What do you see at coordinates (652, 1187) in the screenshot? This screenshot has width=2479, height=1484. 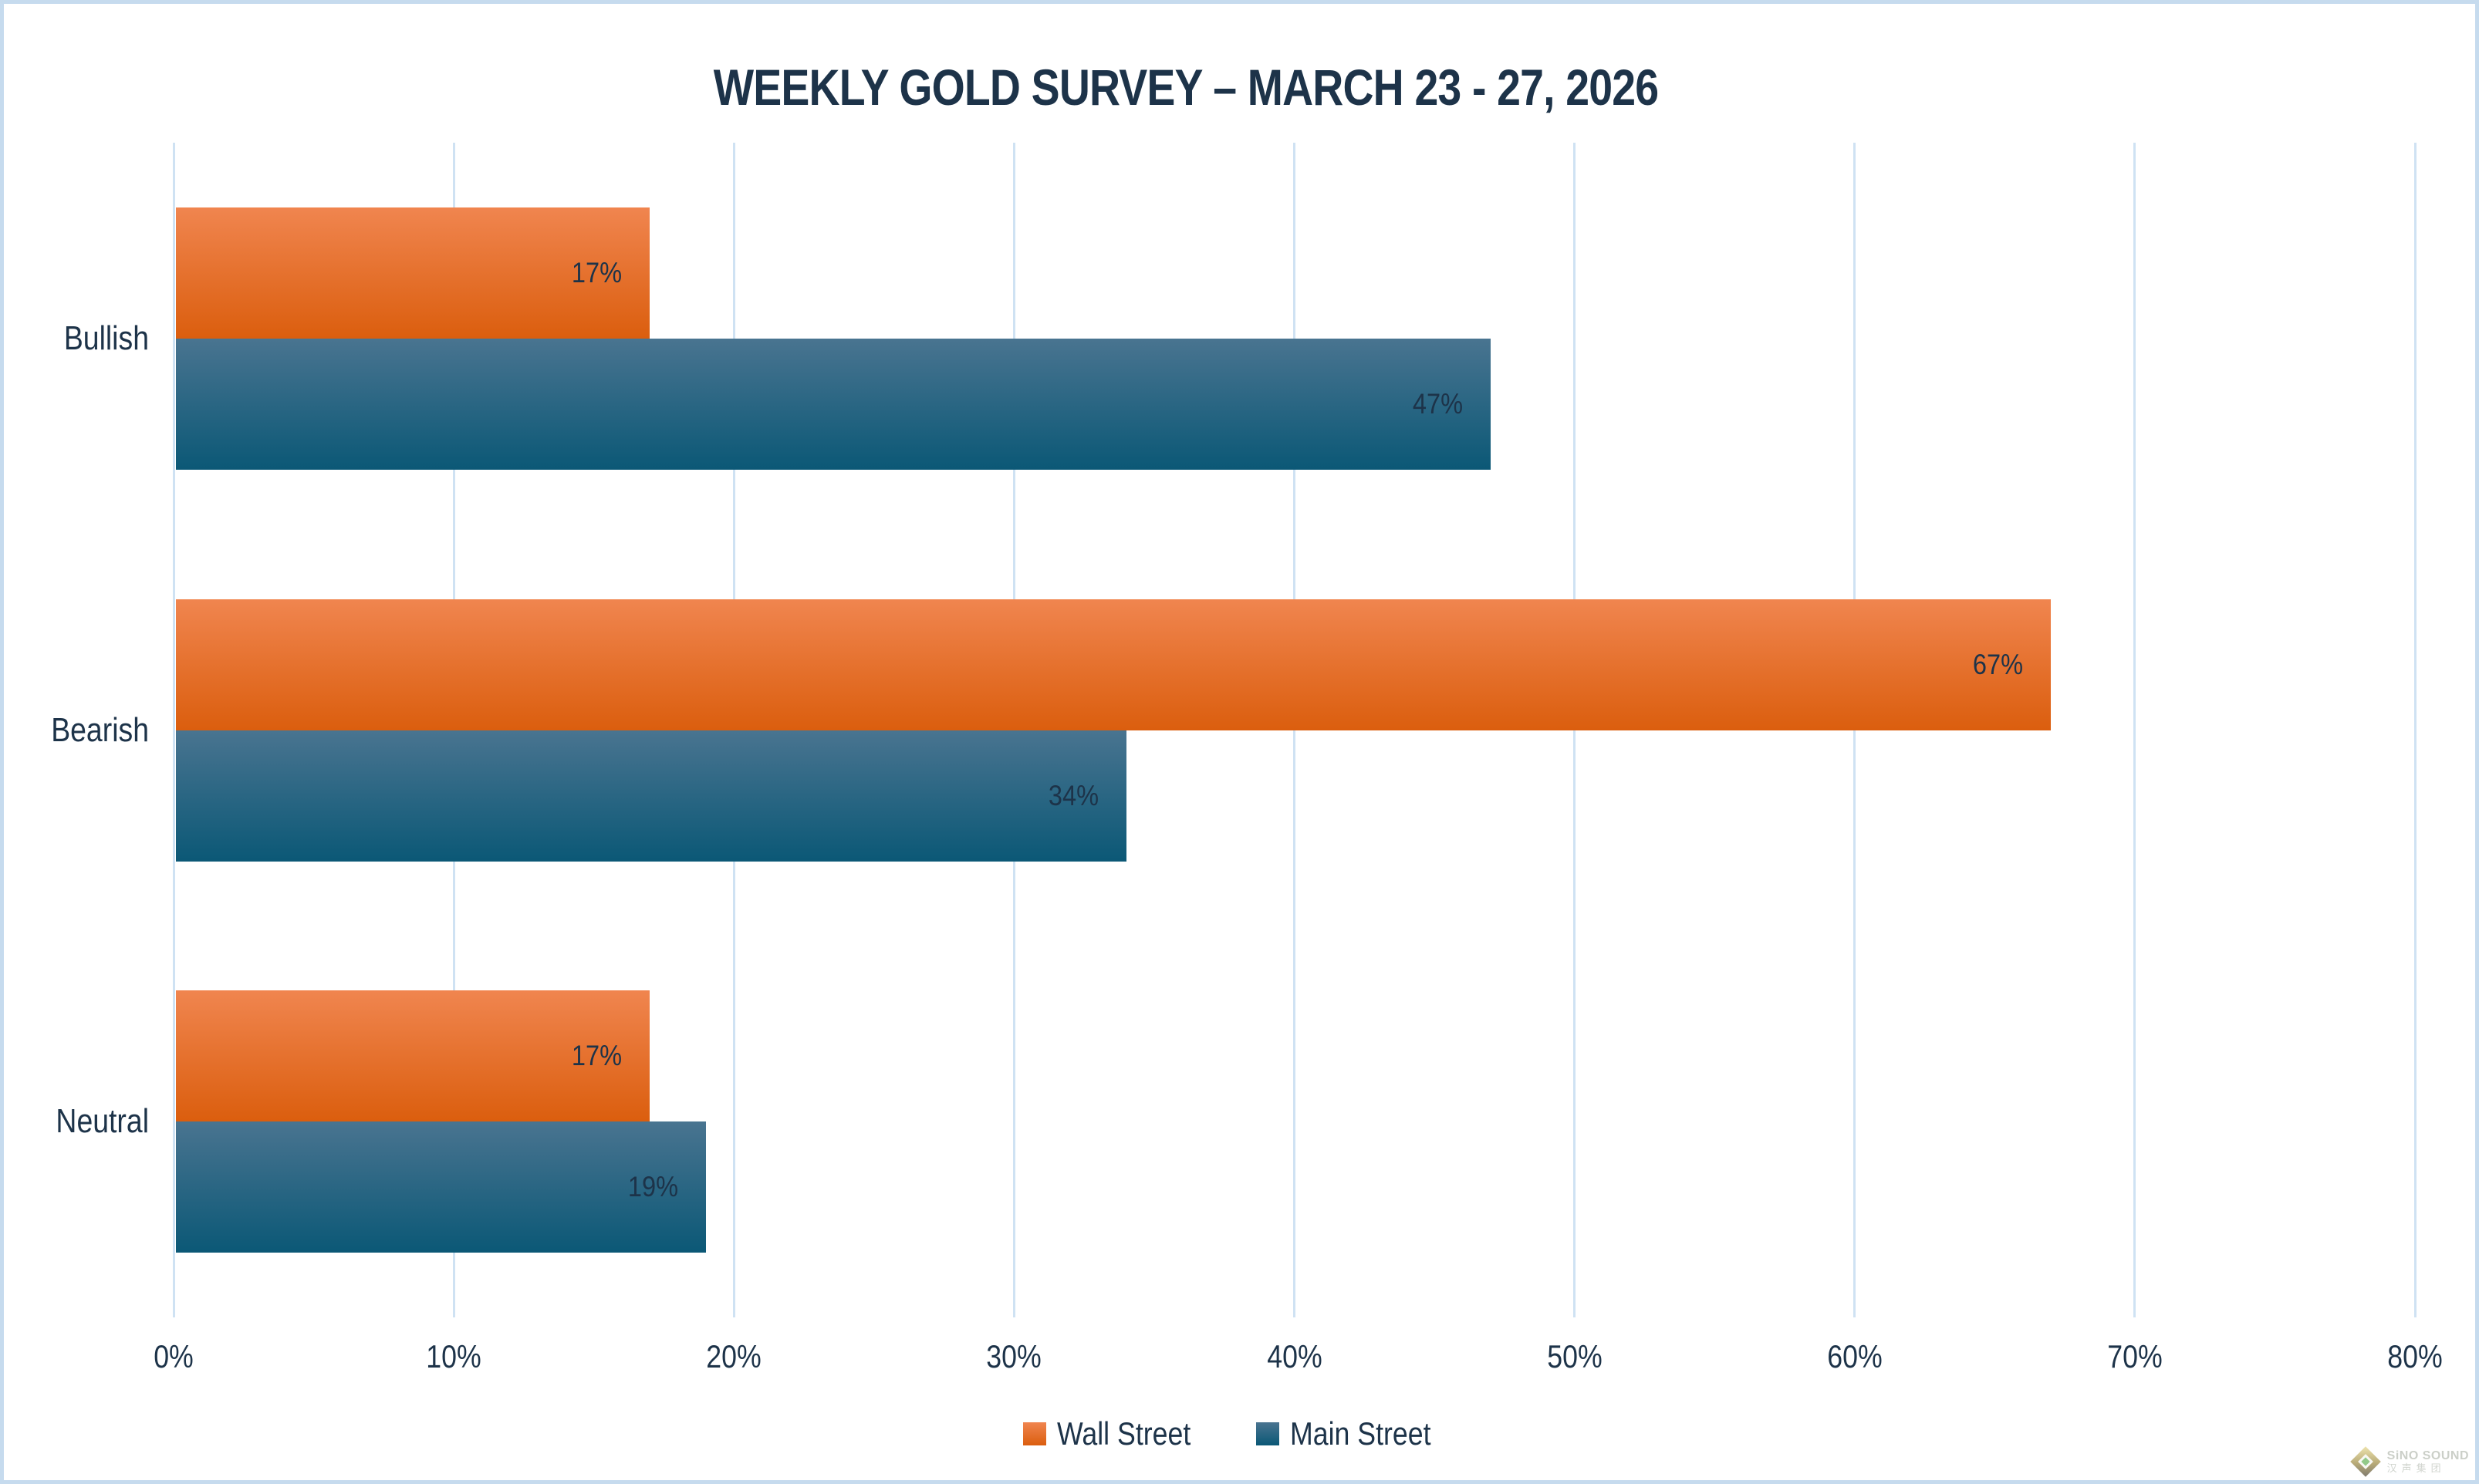 I see `bar-label-main-street-neutral: 19%` at bounding box center [652, 1187].